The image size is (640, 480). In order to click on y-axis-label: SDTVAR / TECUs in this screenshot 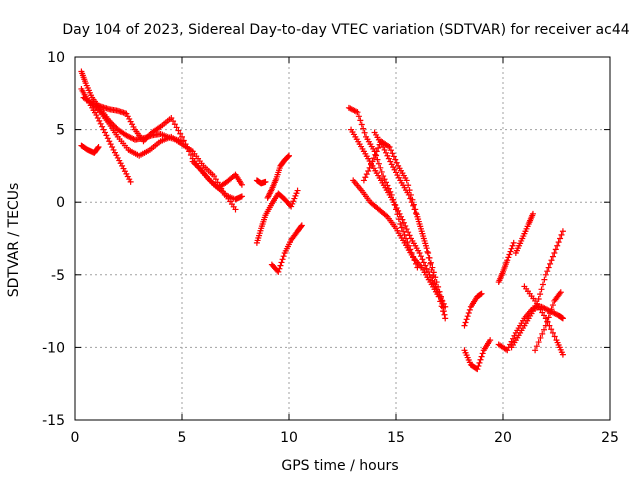, I will do `click(14, 240)`.